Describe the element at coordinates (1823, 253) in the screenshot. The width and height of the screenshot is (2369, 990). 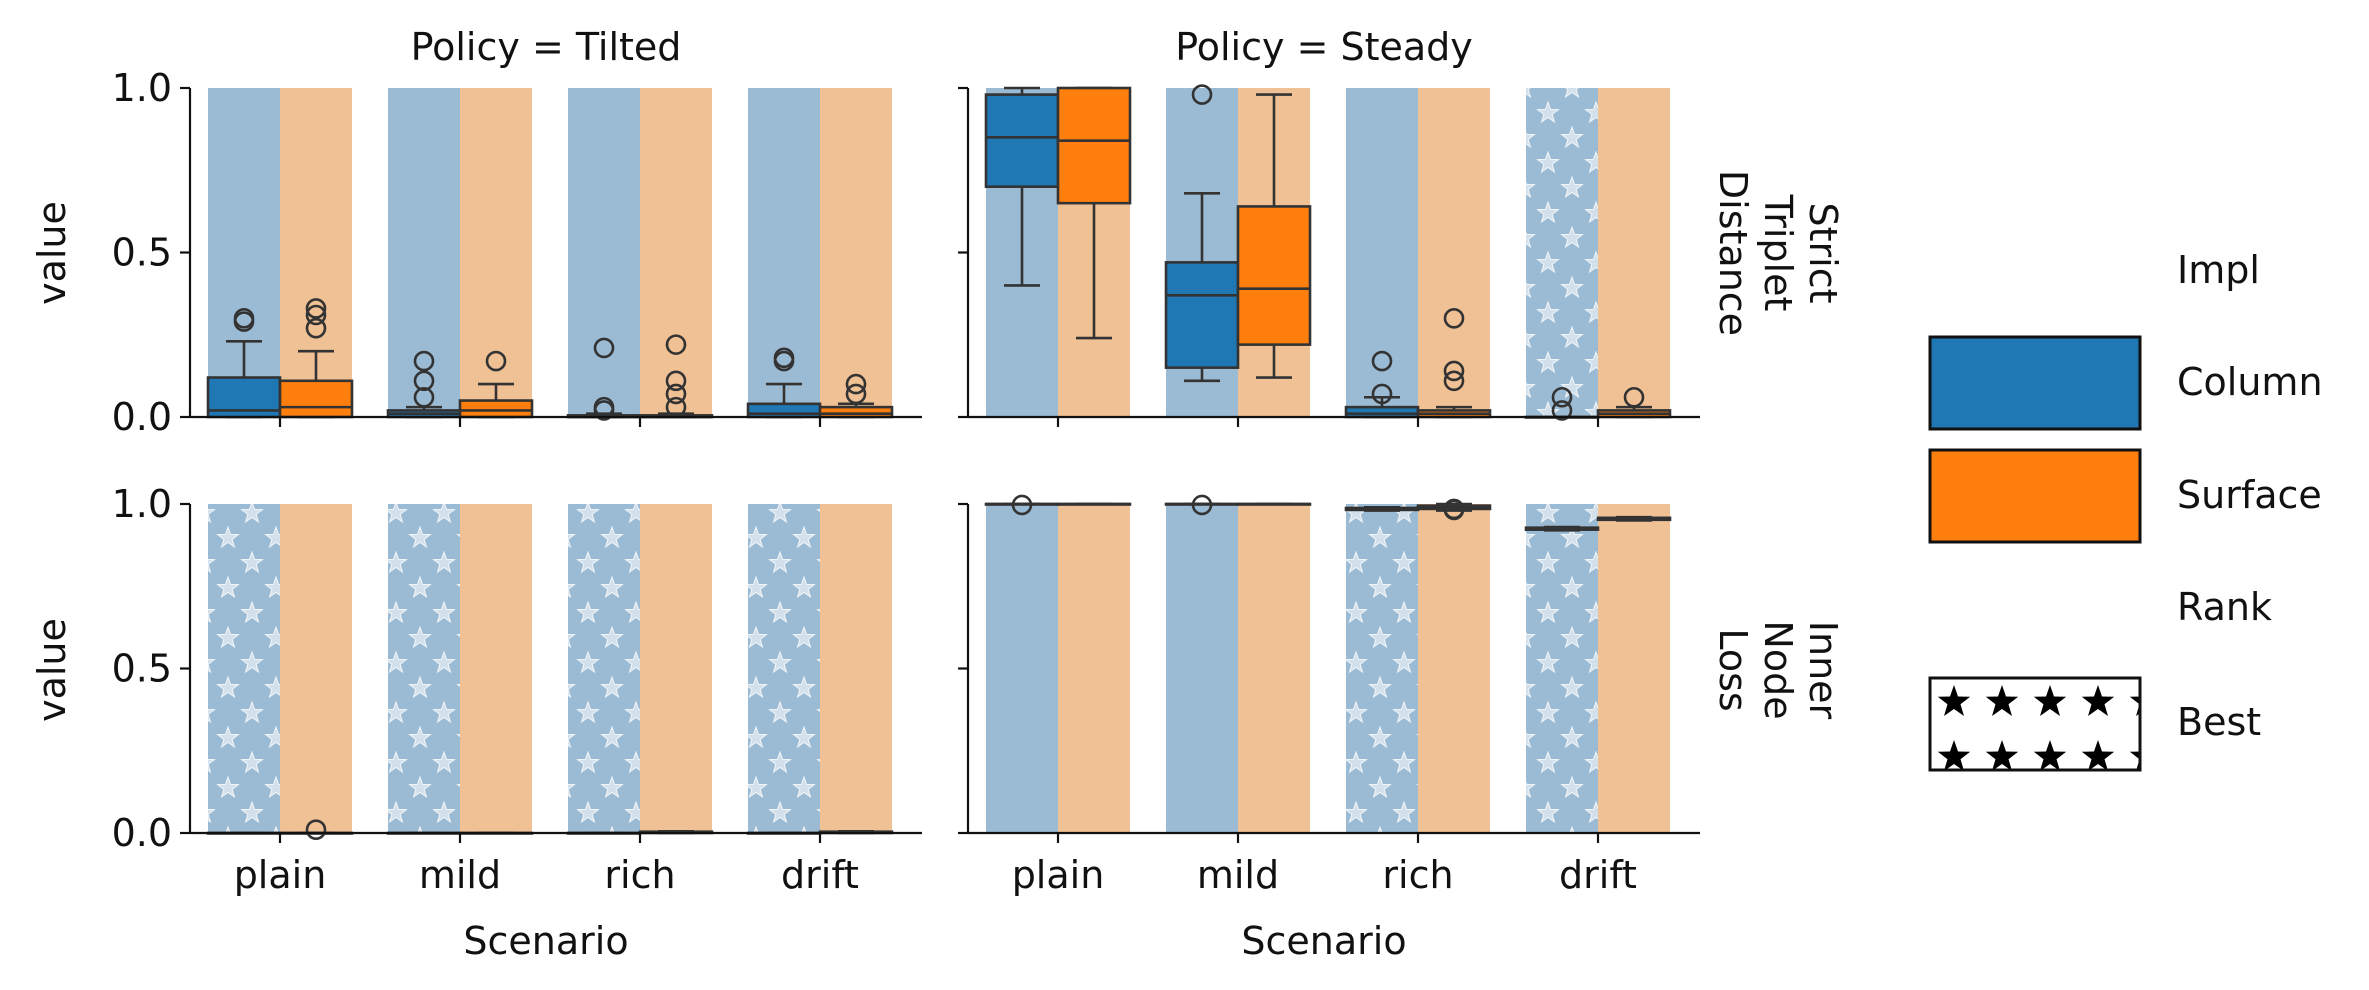
I see `facet-row-label-top-line-1: Strict` at that location.